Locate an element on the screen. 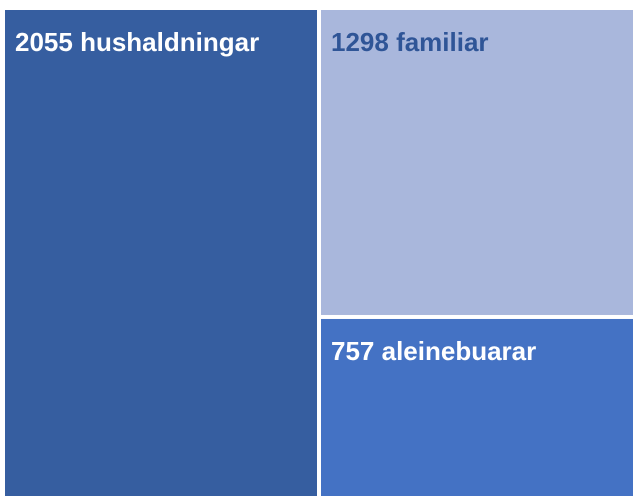 The height and width of the screenshot is (496, 633). tile-label: 1298 familiar is located at coordinates (410, 42).